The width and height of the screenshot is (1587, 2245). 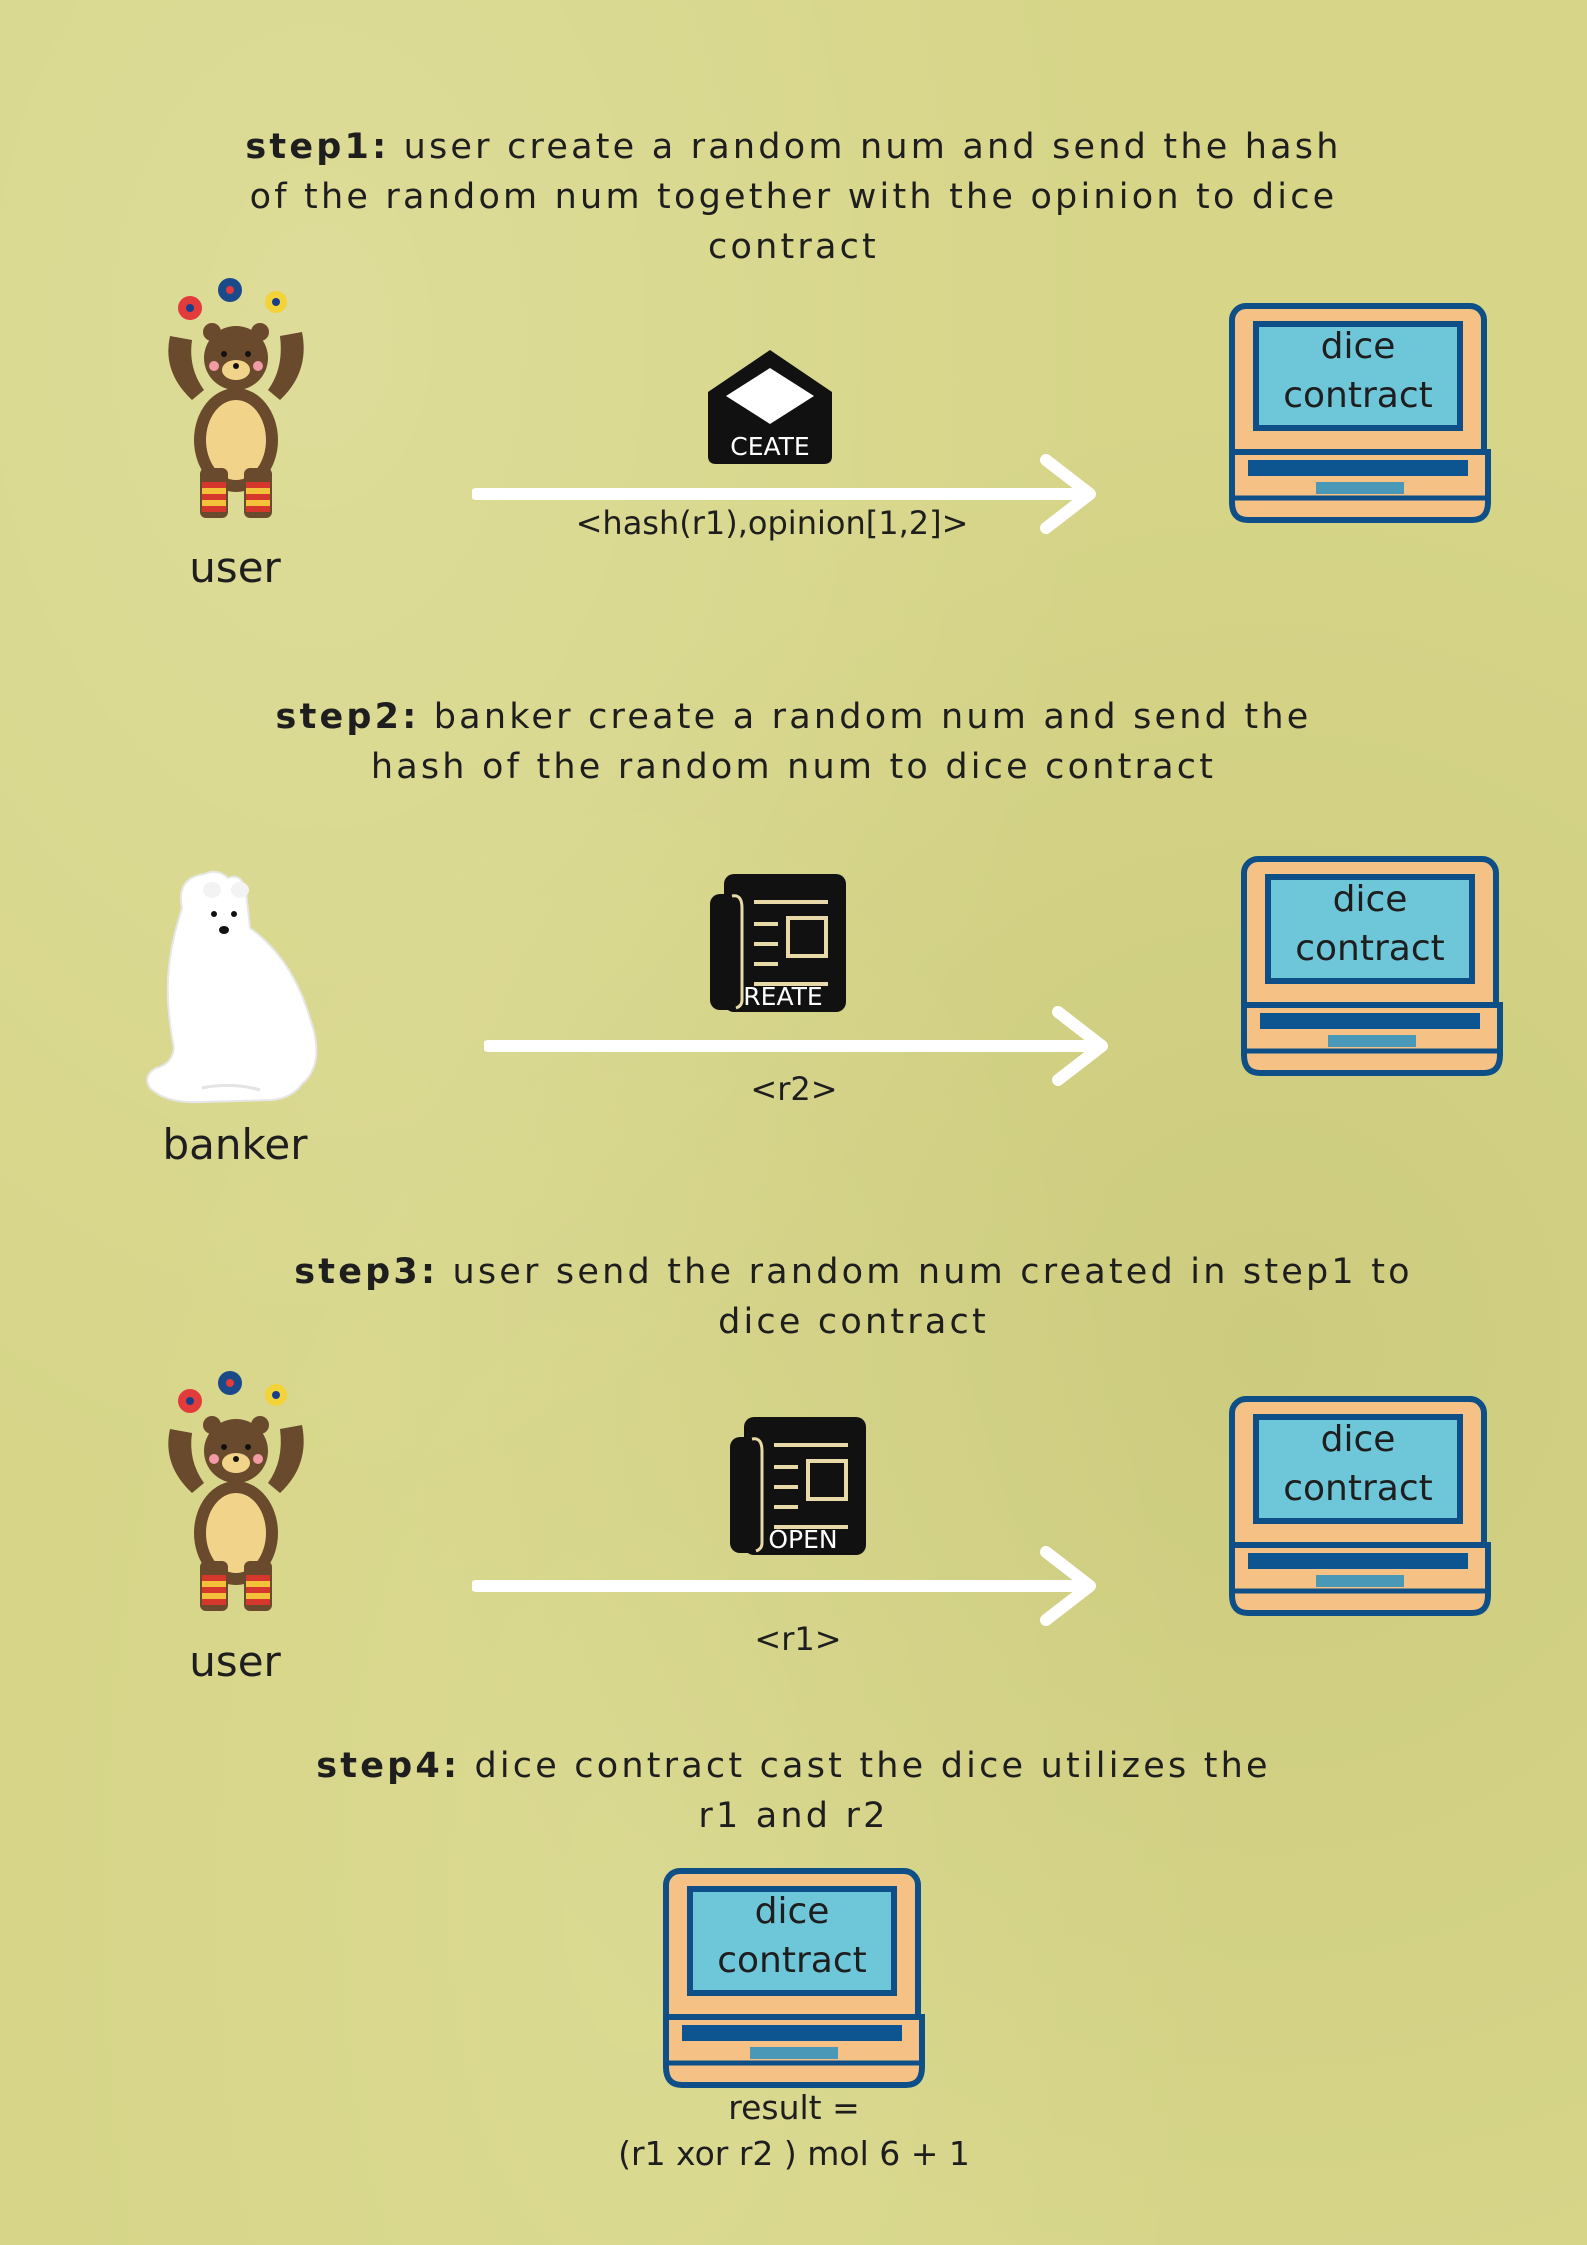 What do you see at coordinates (347, 717) in the screenshot?
I see `step2-prefix: step2:` at bounding box center [347, 717].